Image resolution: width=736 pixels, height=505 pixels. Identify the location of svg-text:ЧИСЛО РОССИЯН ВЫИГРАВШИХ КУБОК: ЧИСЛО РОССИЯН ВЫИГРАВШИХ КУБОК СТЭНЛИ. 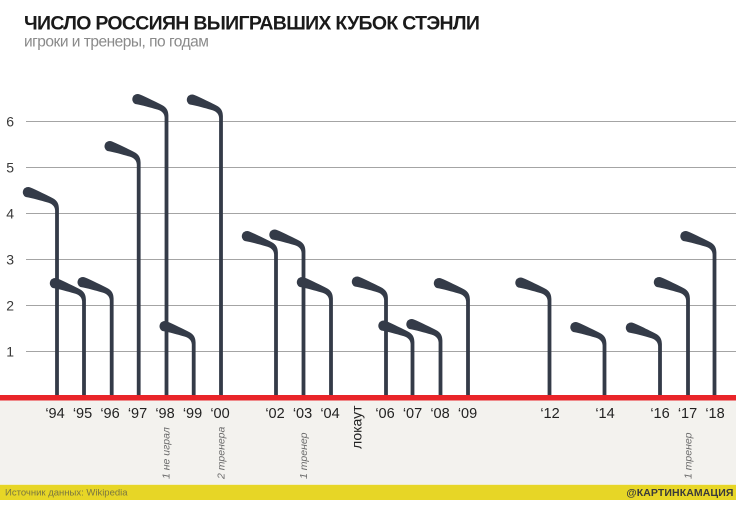
(251, 24).